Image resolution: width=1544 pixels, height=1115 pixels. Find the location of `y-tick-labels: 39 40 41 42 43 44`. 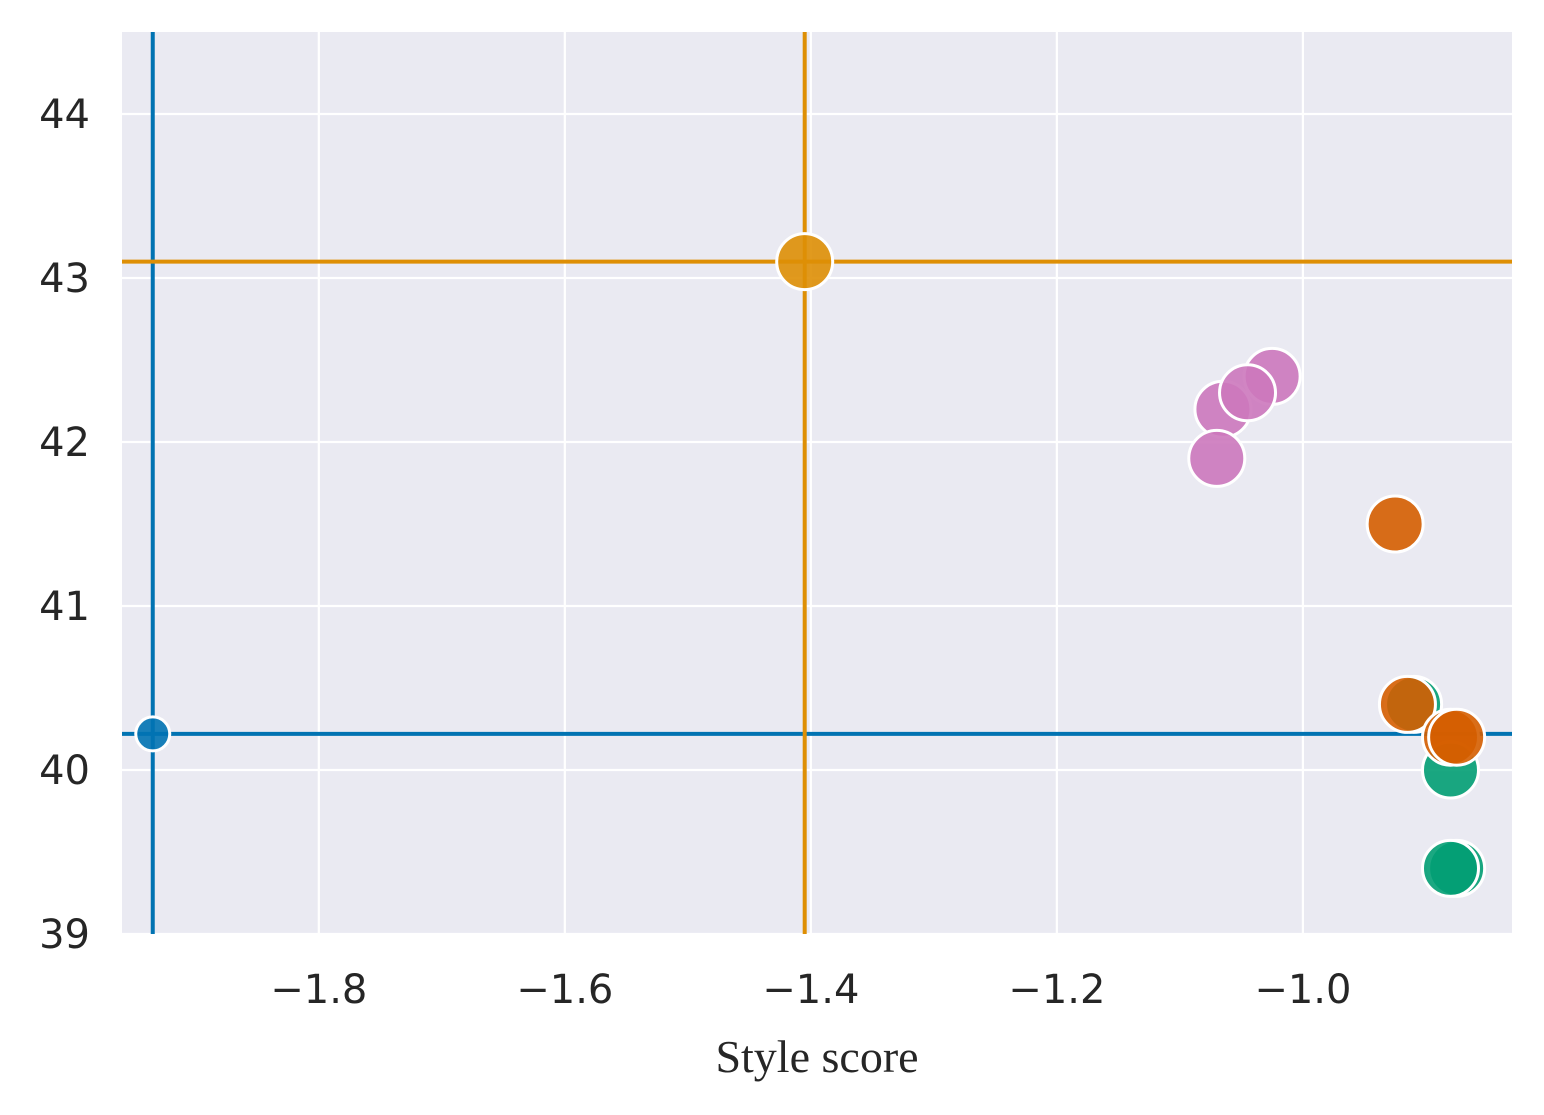

y-tick-labels: 39 40 41 42 43 44 is located at coordinates (64, 525).